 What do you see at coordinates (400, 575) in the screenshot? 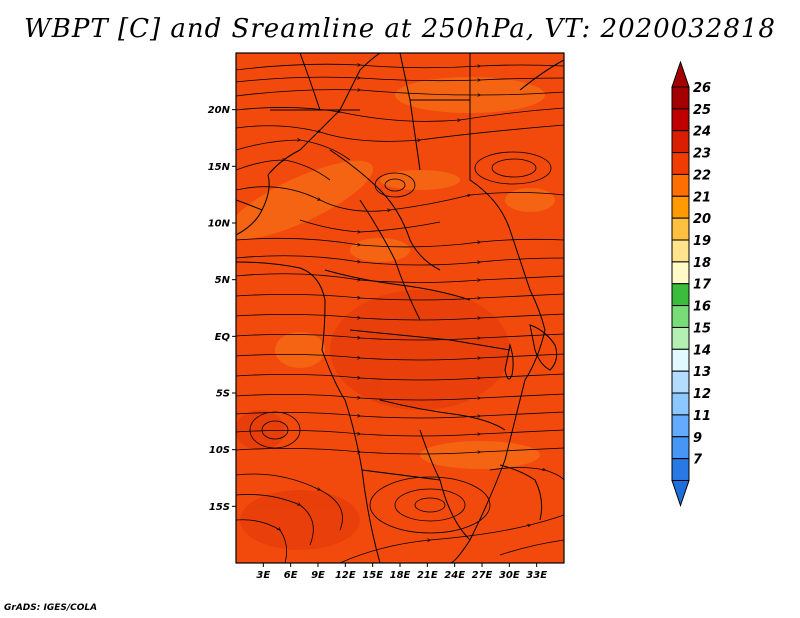
I see `lon-tick-label: 18E` at bounding box center [400, 575].